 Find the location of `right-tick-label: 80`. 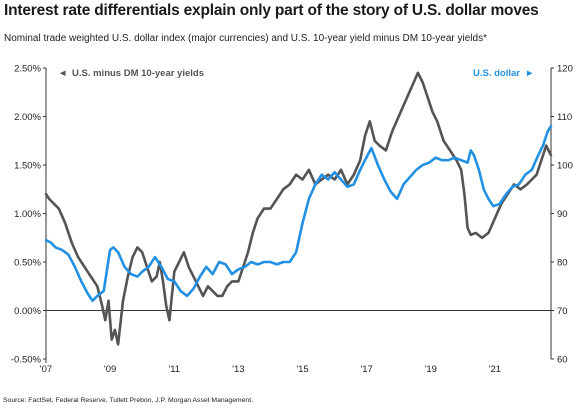

right-tick-label: 80 is located at coordinates (562, 263).